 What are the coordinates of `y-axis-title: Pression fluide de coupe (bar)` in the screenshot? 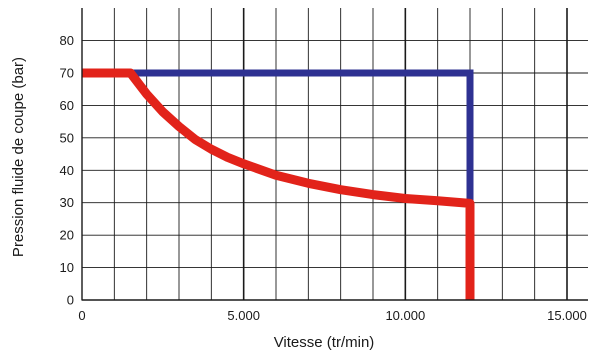 It's located at (18, 157).